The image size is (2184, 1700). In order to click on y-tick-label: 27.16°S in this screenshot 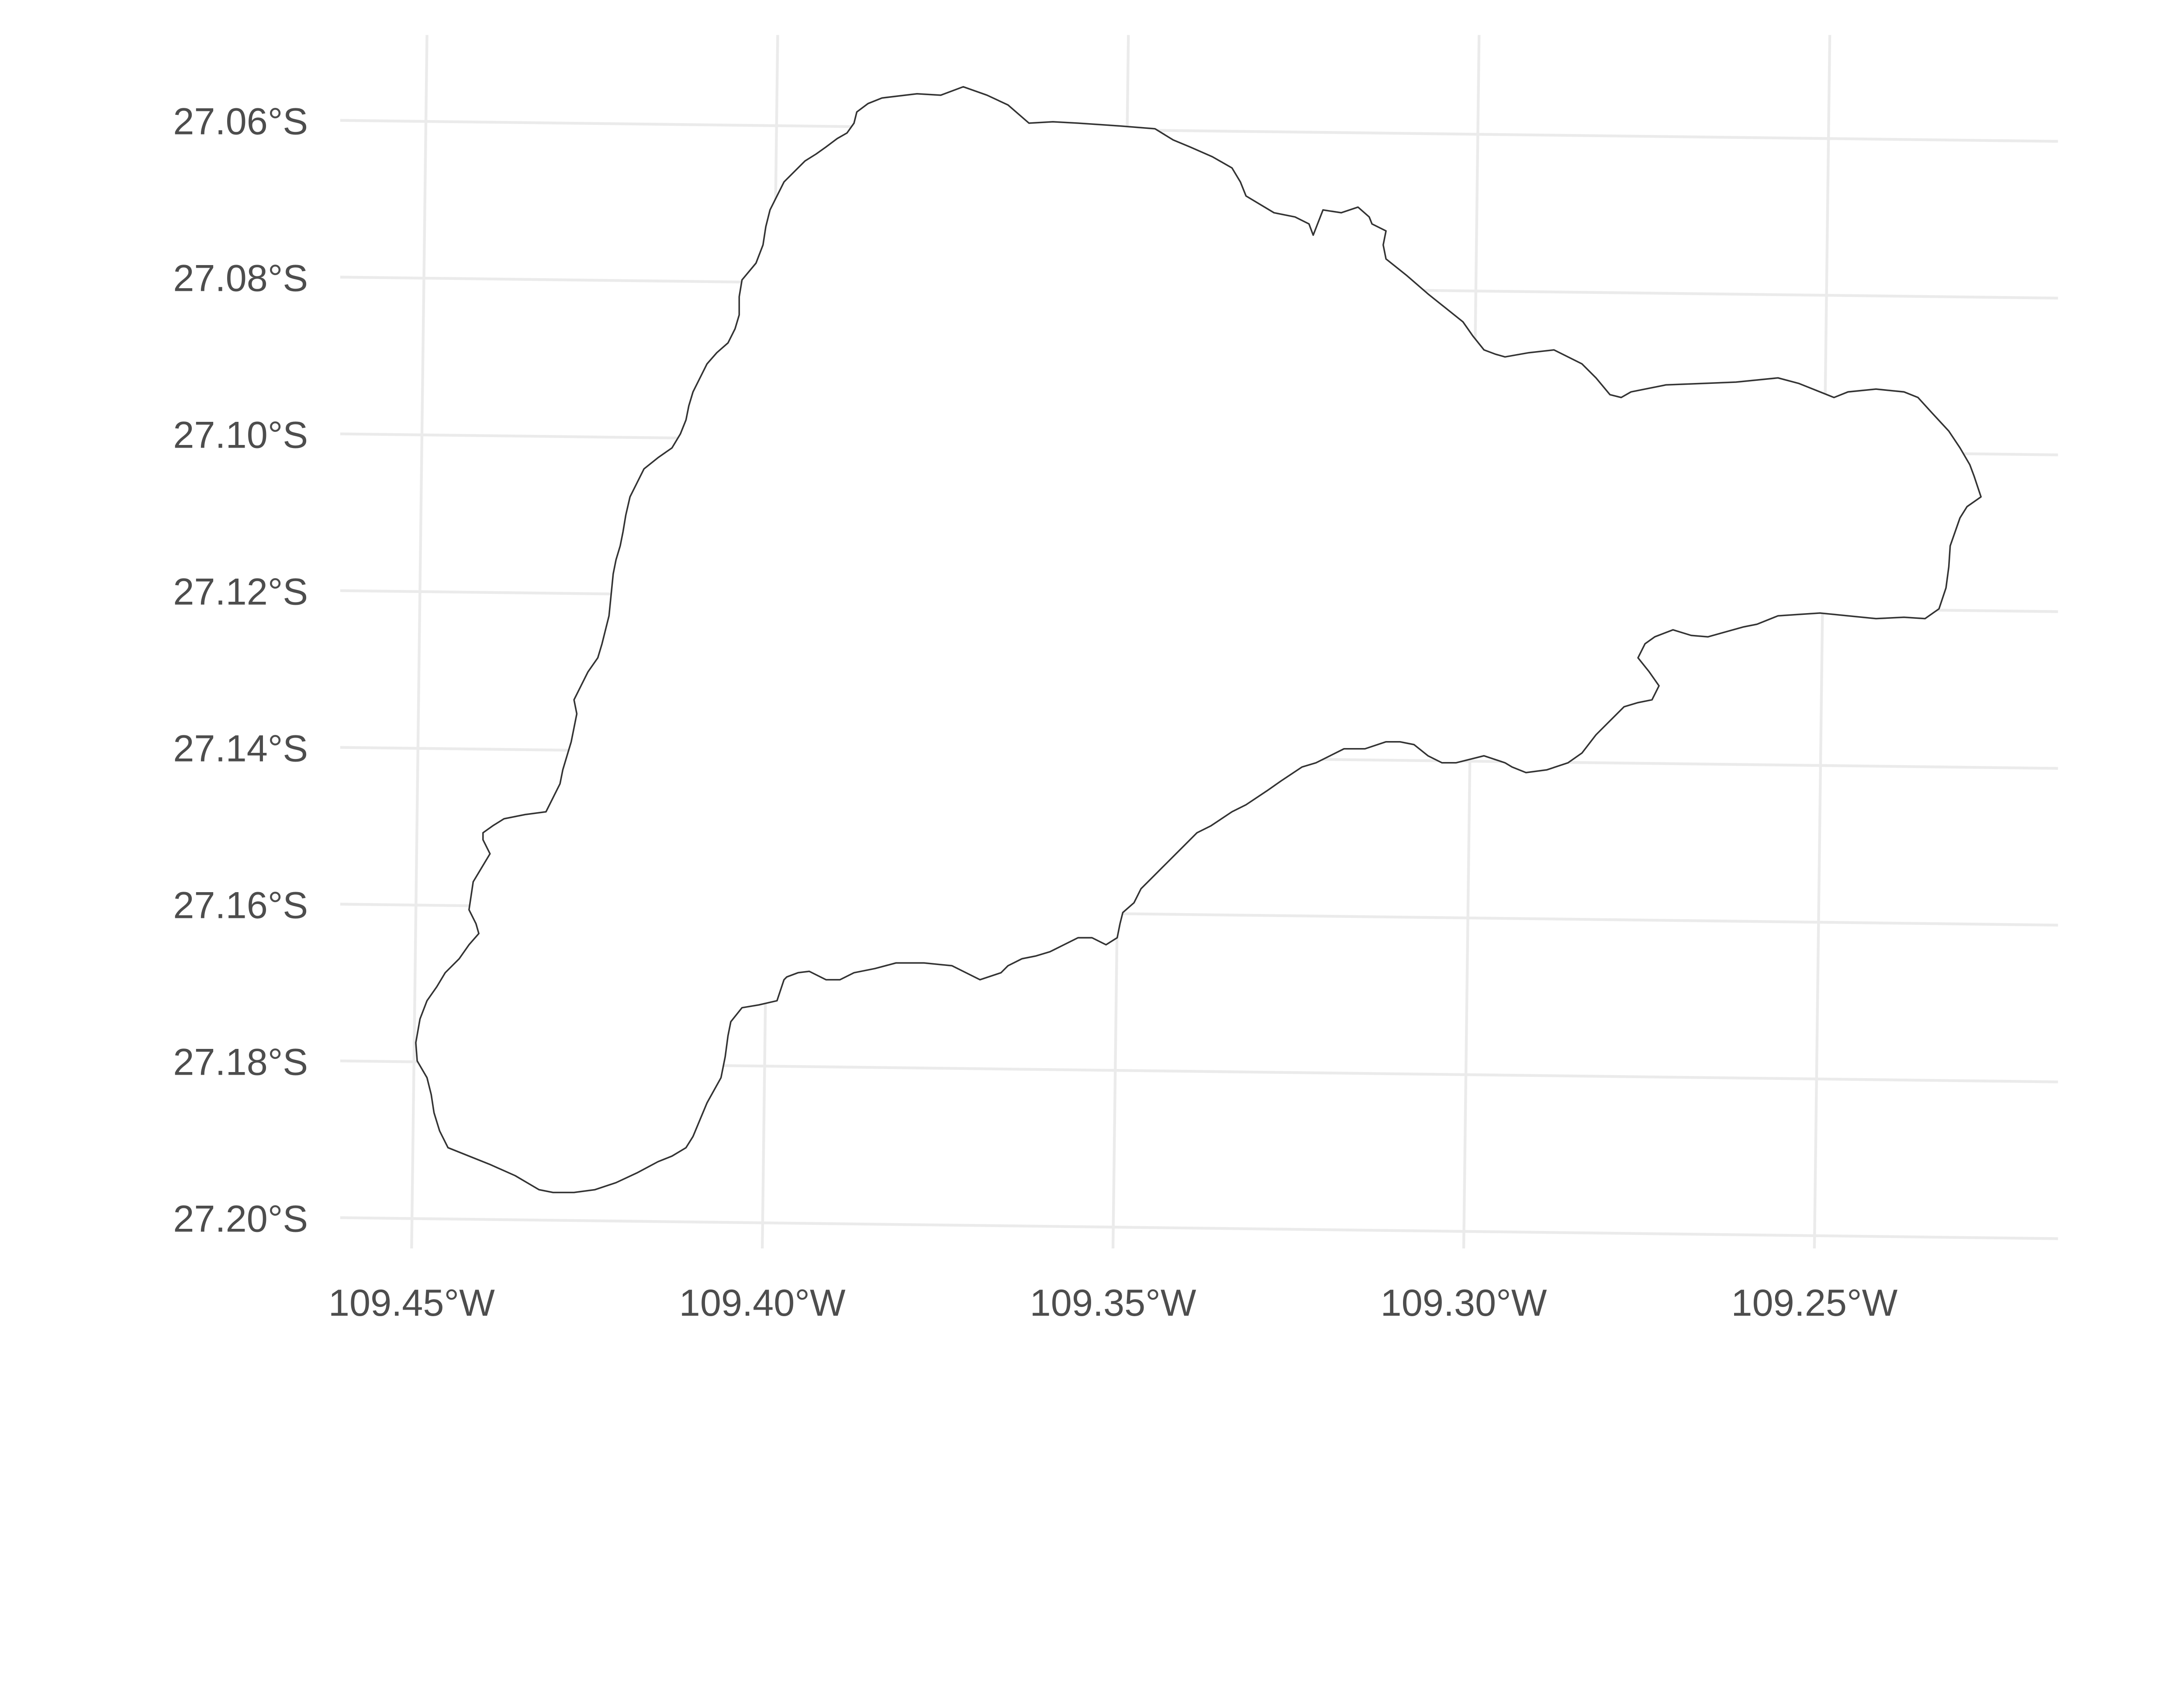, I will do `click(240, 906)`.